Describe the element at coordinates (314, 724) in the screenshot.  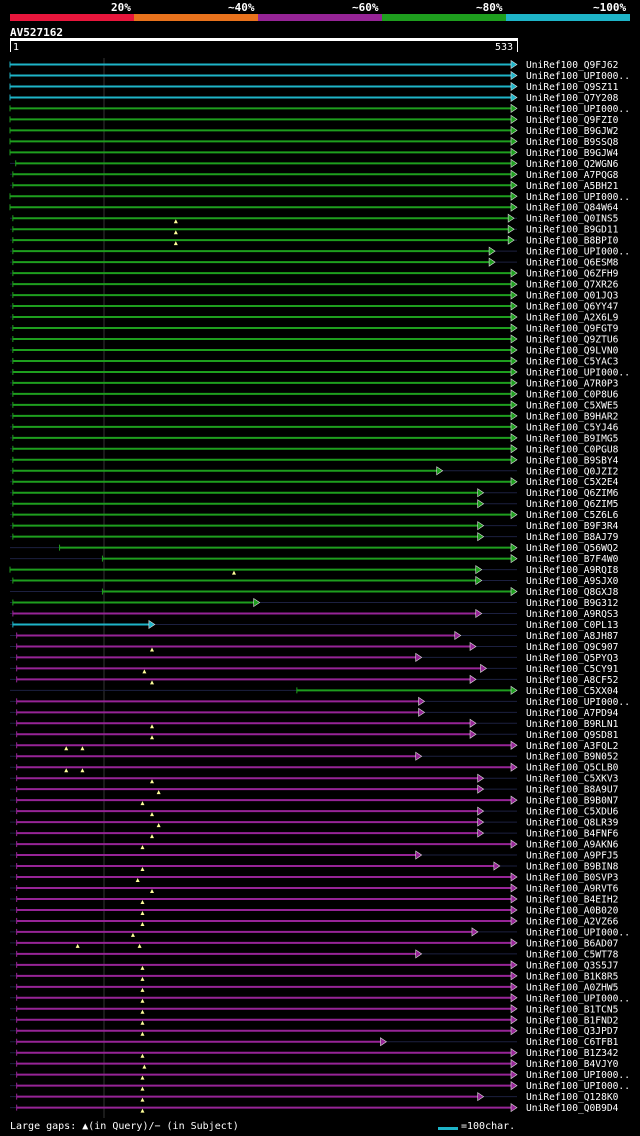
I see `hit-row: UniRef100_B9RLN1` at that location.